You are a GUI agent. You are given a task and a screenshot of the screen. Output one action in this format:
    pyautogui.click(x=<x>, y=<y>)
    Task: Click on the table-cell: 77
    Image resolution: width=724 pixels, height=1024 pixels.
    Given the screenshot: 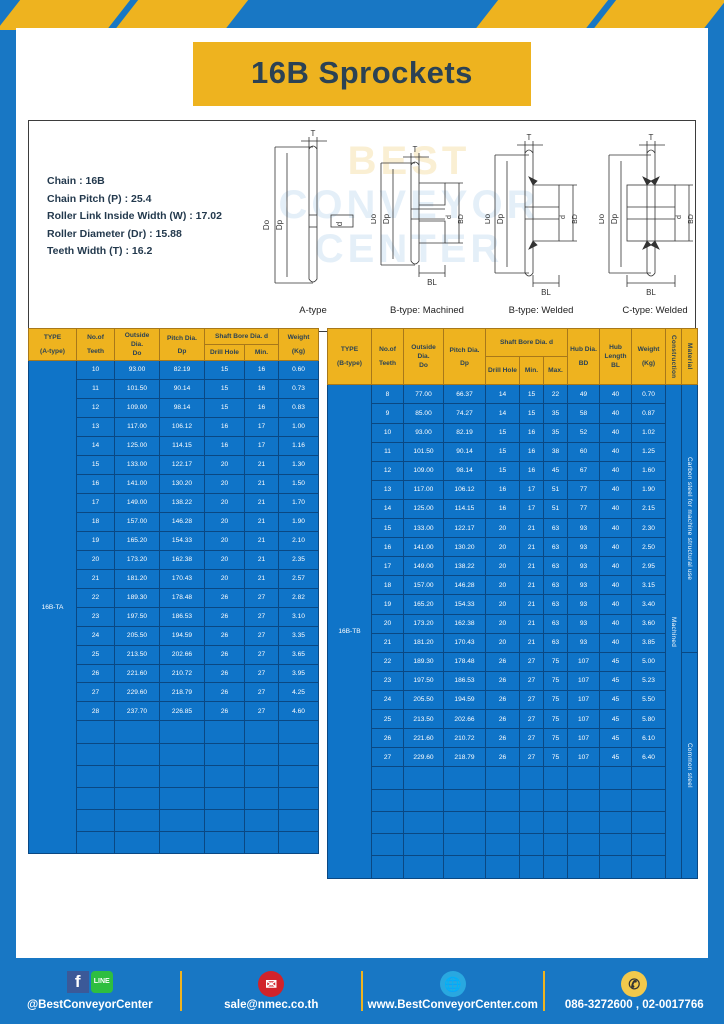 What is the action you would take?
    pyautogui.click(x=584, y=489)
    